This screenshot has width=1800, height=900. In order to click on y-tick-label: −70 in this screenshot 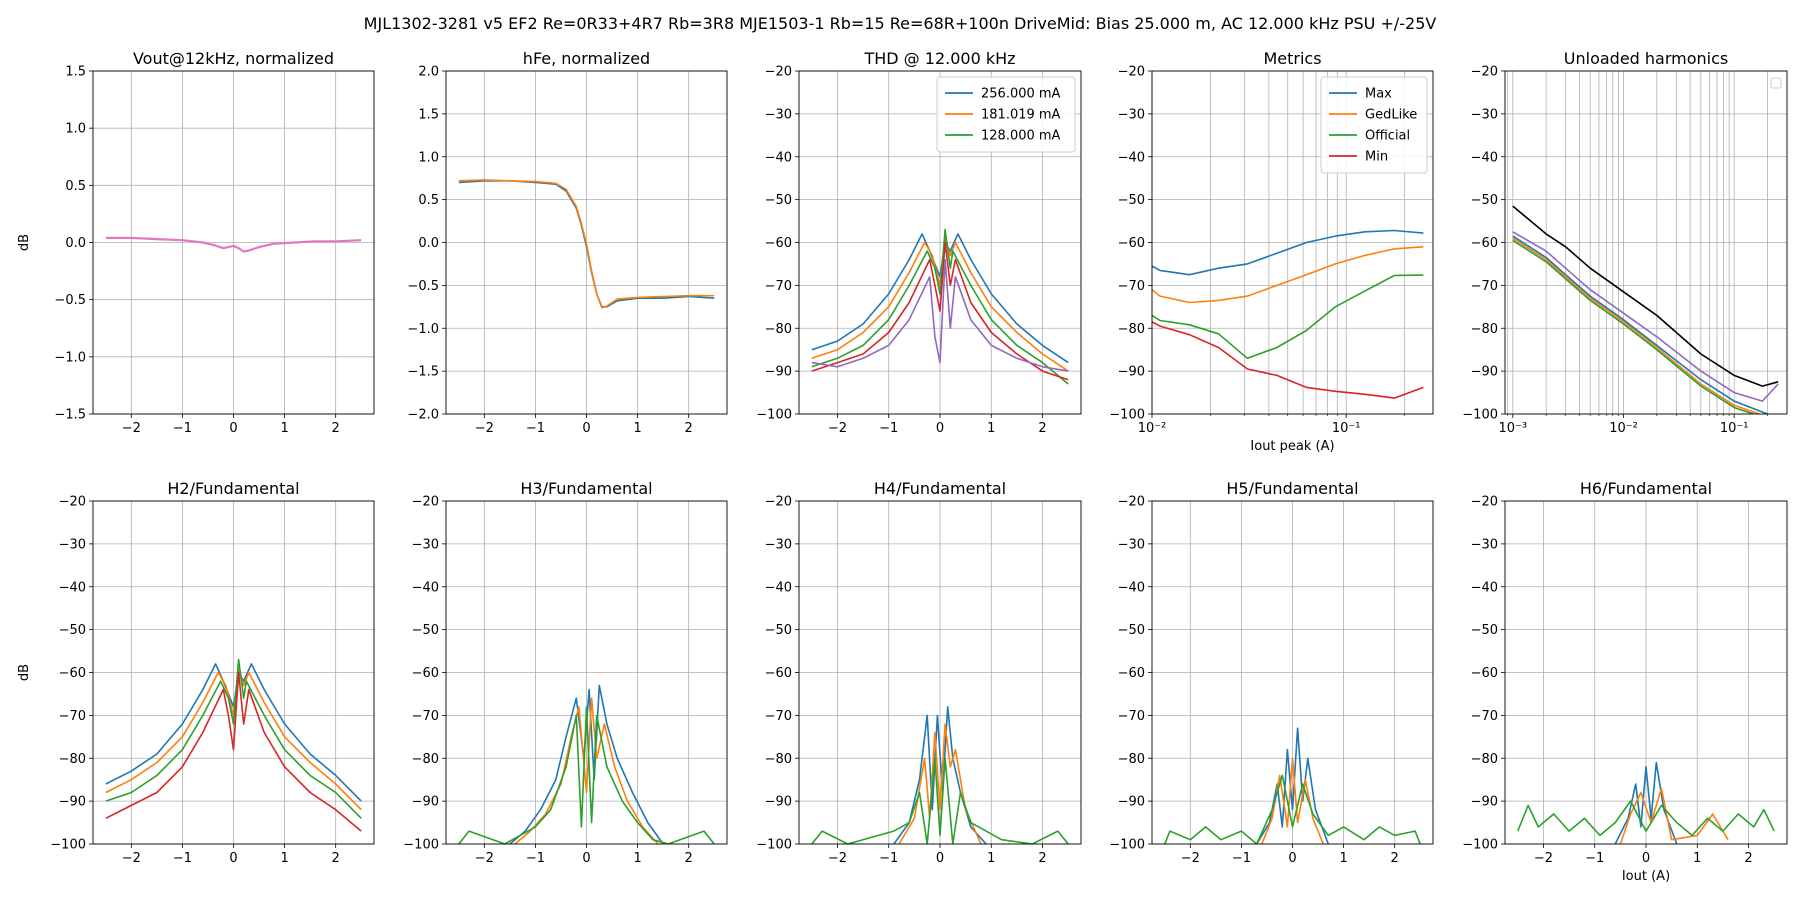, I will do `click(1131, 716)`.